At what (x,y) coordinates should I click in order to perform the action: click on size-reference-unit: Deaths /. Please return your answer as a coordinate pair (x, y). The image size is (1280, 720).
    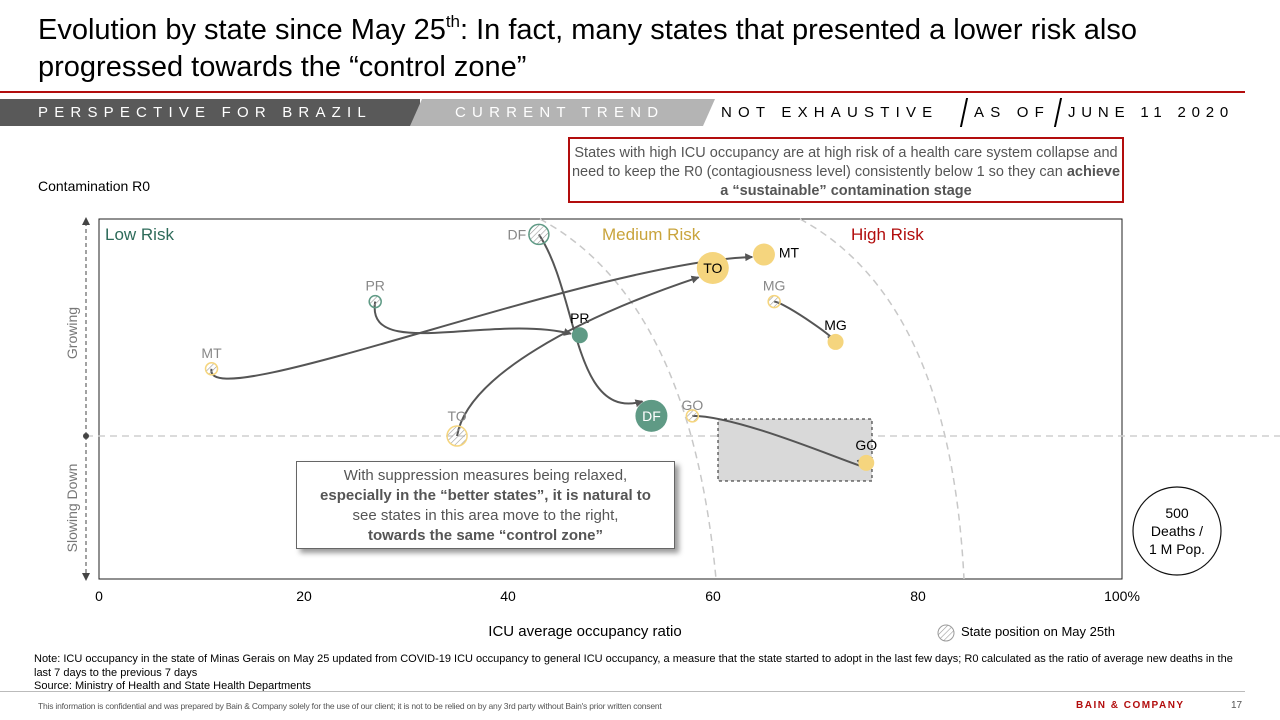
    Looking at the image, I should click on (1177, 531).